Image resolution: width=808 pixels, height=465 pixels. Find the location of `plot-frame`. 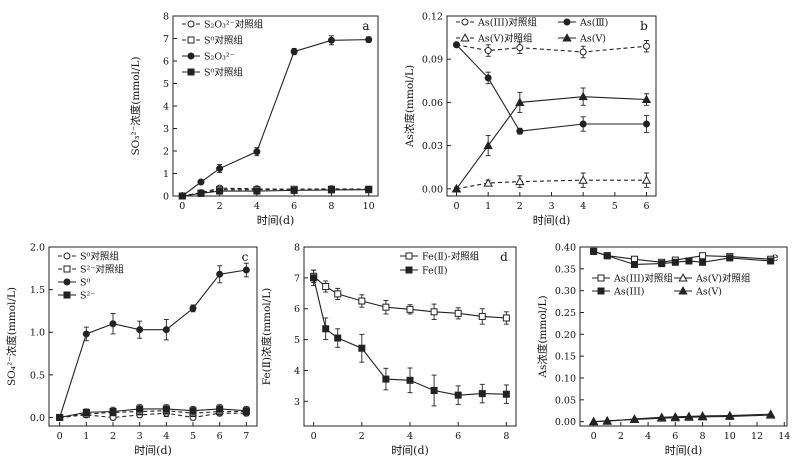

plot-frame is located at coordinates (153, 336).